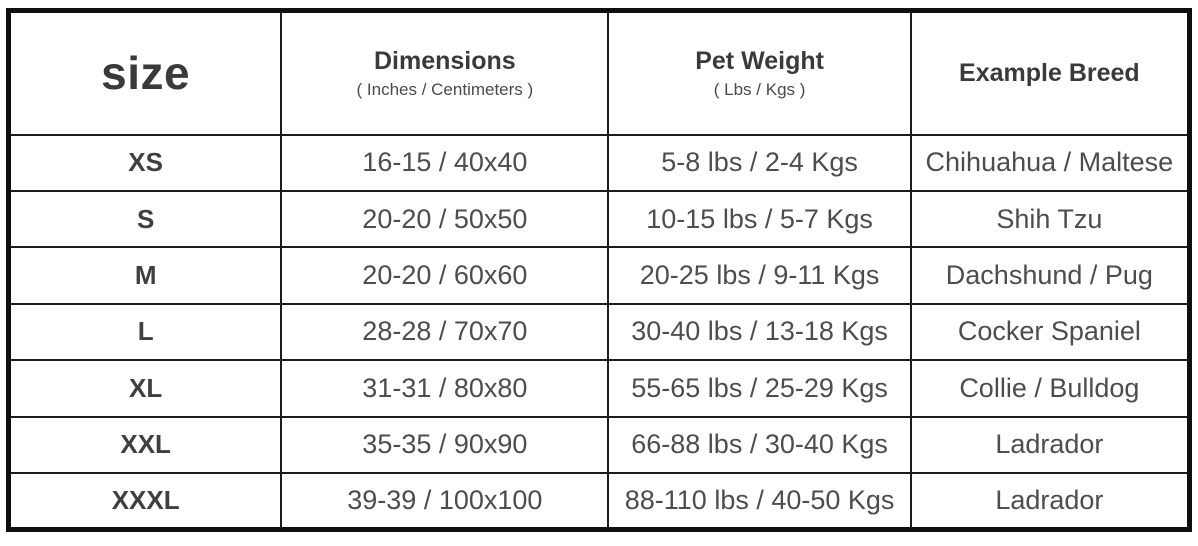 Image resolution: width=1198 pixels, height=546 pixels. I want to click on size-cell: XL, so click(145, 388).